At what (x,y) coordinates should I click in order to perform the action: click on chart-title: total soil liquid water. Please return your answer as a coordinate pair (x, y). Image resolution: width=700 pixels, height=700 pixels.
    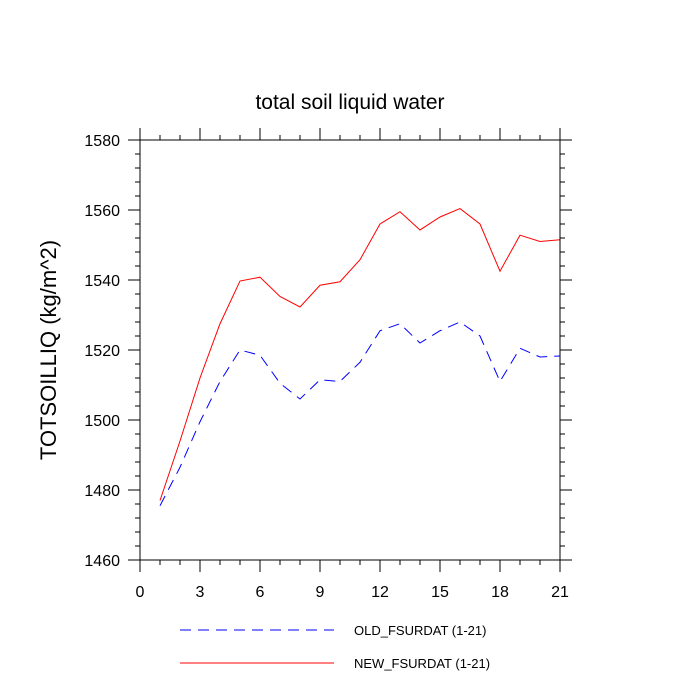
    Looking at the image, I should click on (349, 102).